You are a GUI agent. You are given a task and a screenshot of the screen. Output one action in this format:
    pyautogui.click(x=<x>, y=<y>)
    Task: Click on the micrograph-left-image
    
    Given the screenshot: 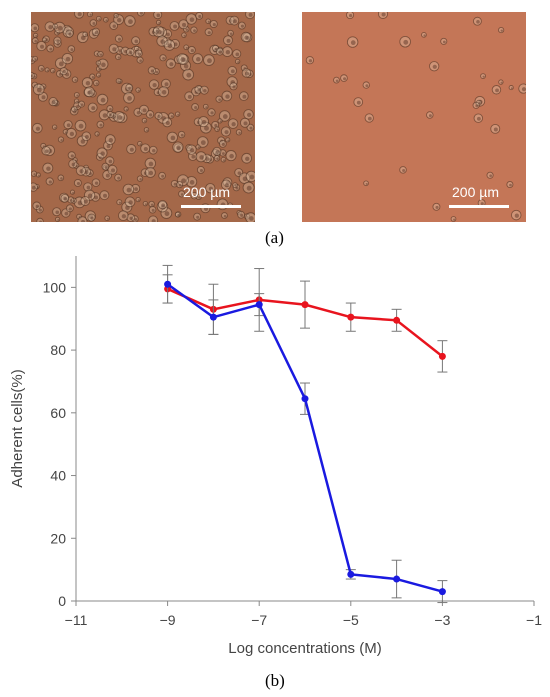 What is the action you would take?
    pyautogui.click(x=143, y=117)
    